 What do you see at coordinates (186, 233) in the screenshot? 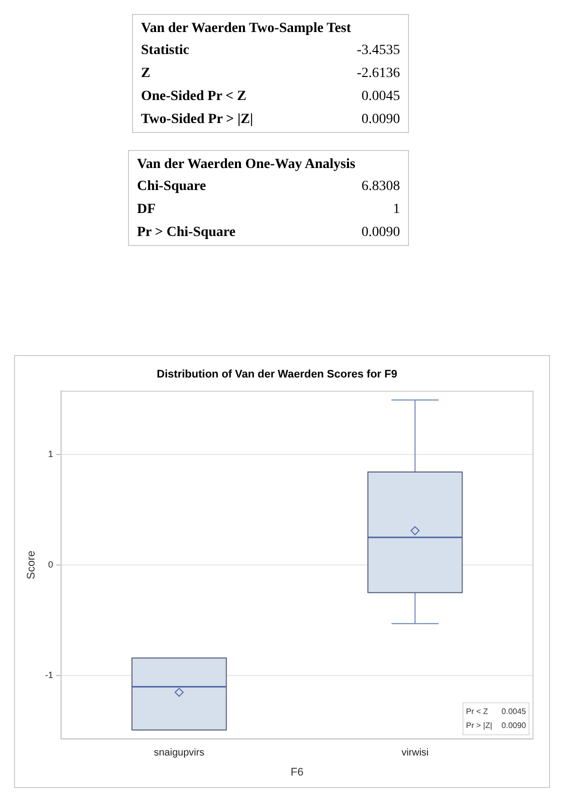
I see `text: Pr > Chi-Square` at bounding box center [186, 233].